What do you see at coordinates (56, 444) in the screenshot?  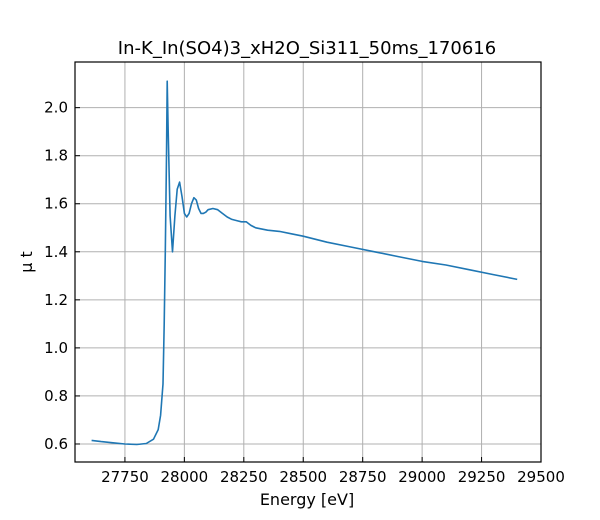 I see `y-tick-label: 0.6` at bounding box center [56, 444].